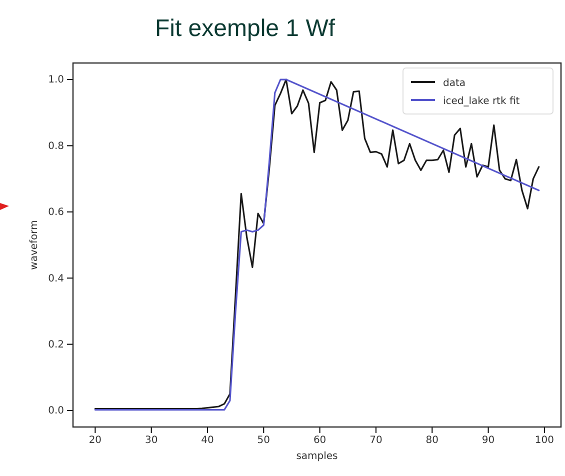 The width and height of the screenshot is (565, 476). What do you see at coordinates (56, 80) in the screenshot?
I see `y-tick-label: 1.0` at bounding box center [56, 80].